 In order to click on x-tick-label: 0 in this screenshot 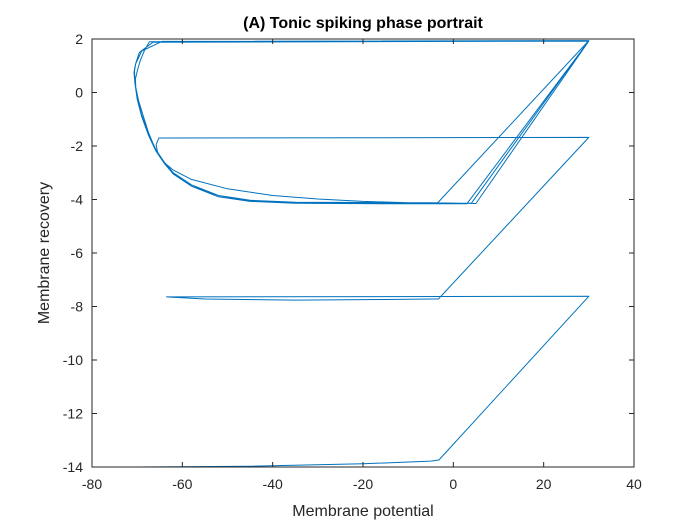, I will do `click(453, 484)`.